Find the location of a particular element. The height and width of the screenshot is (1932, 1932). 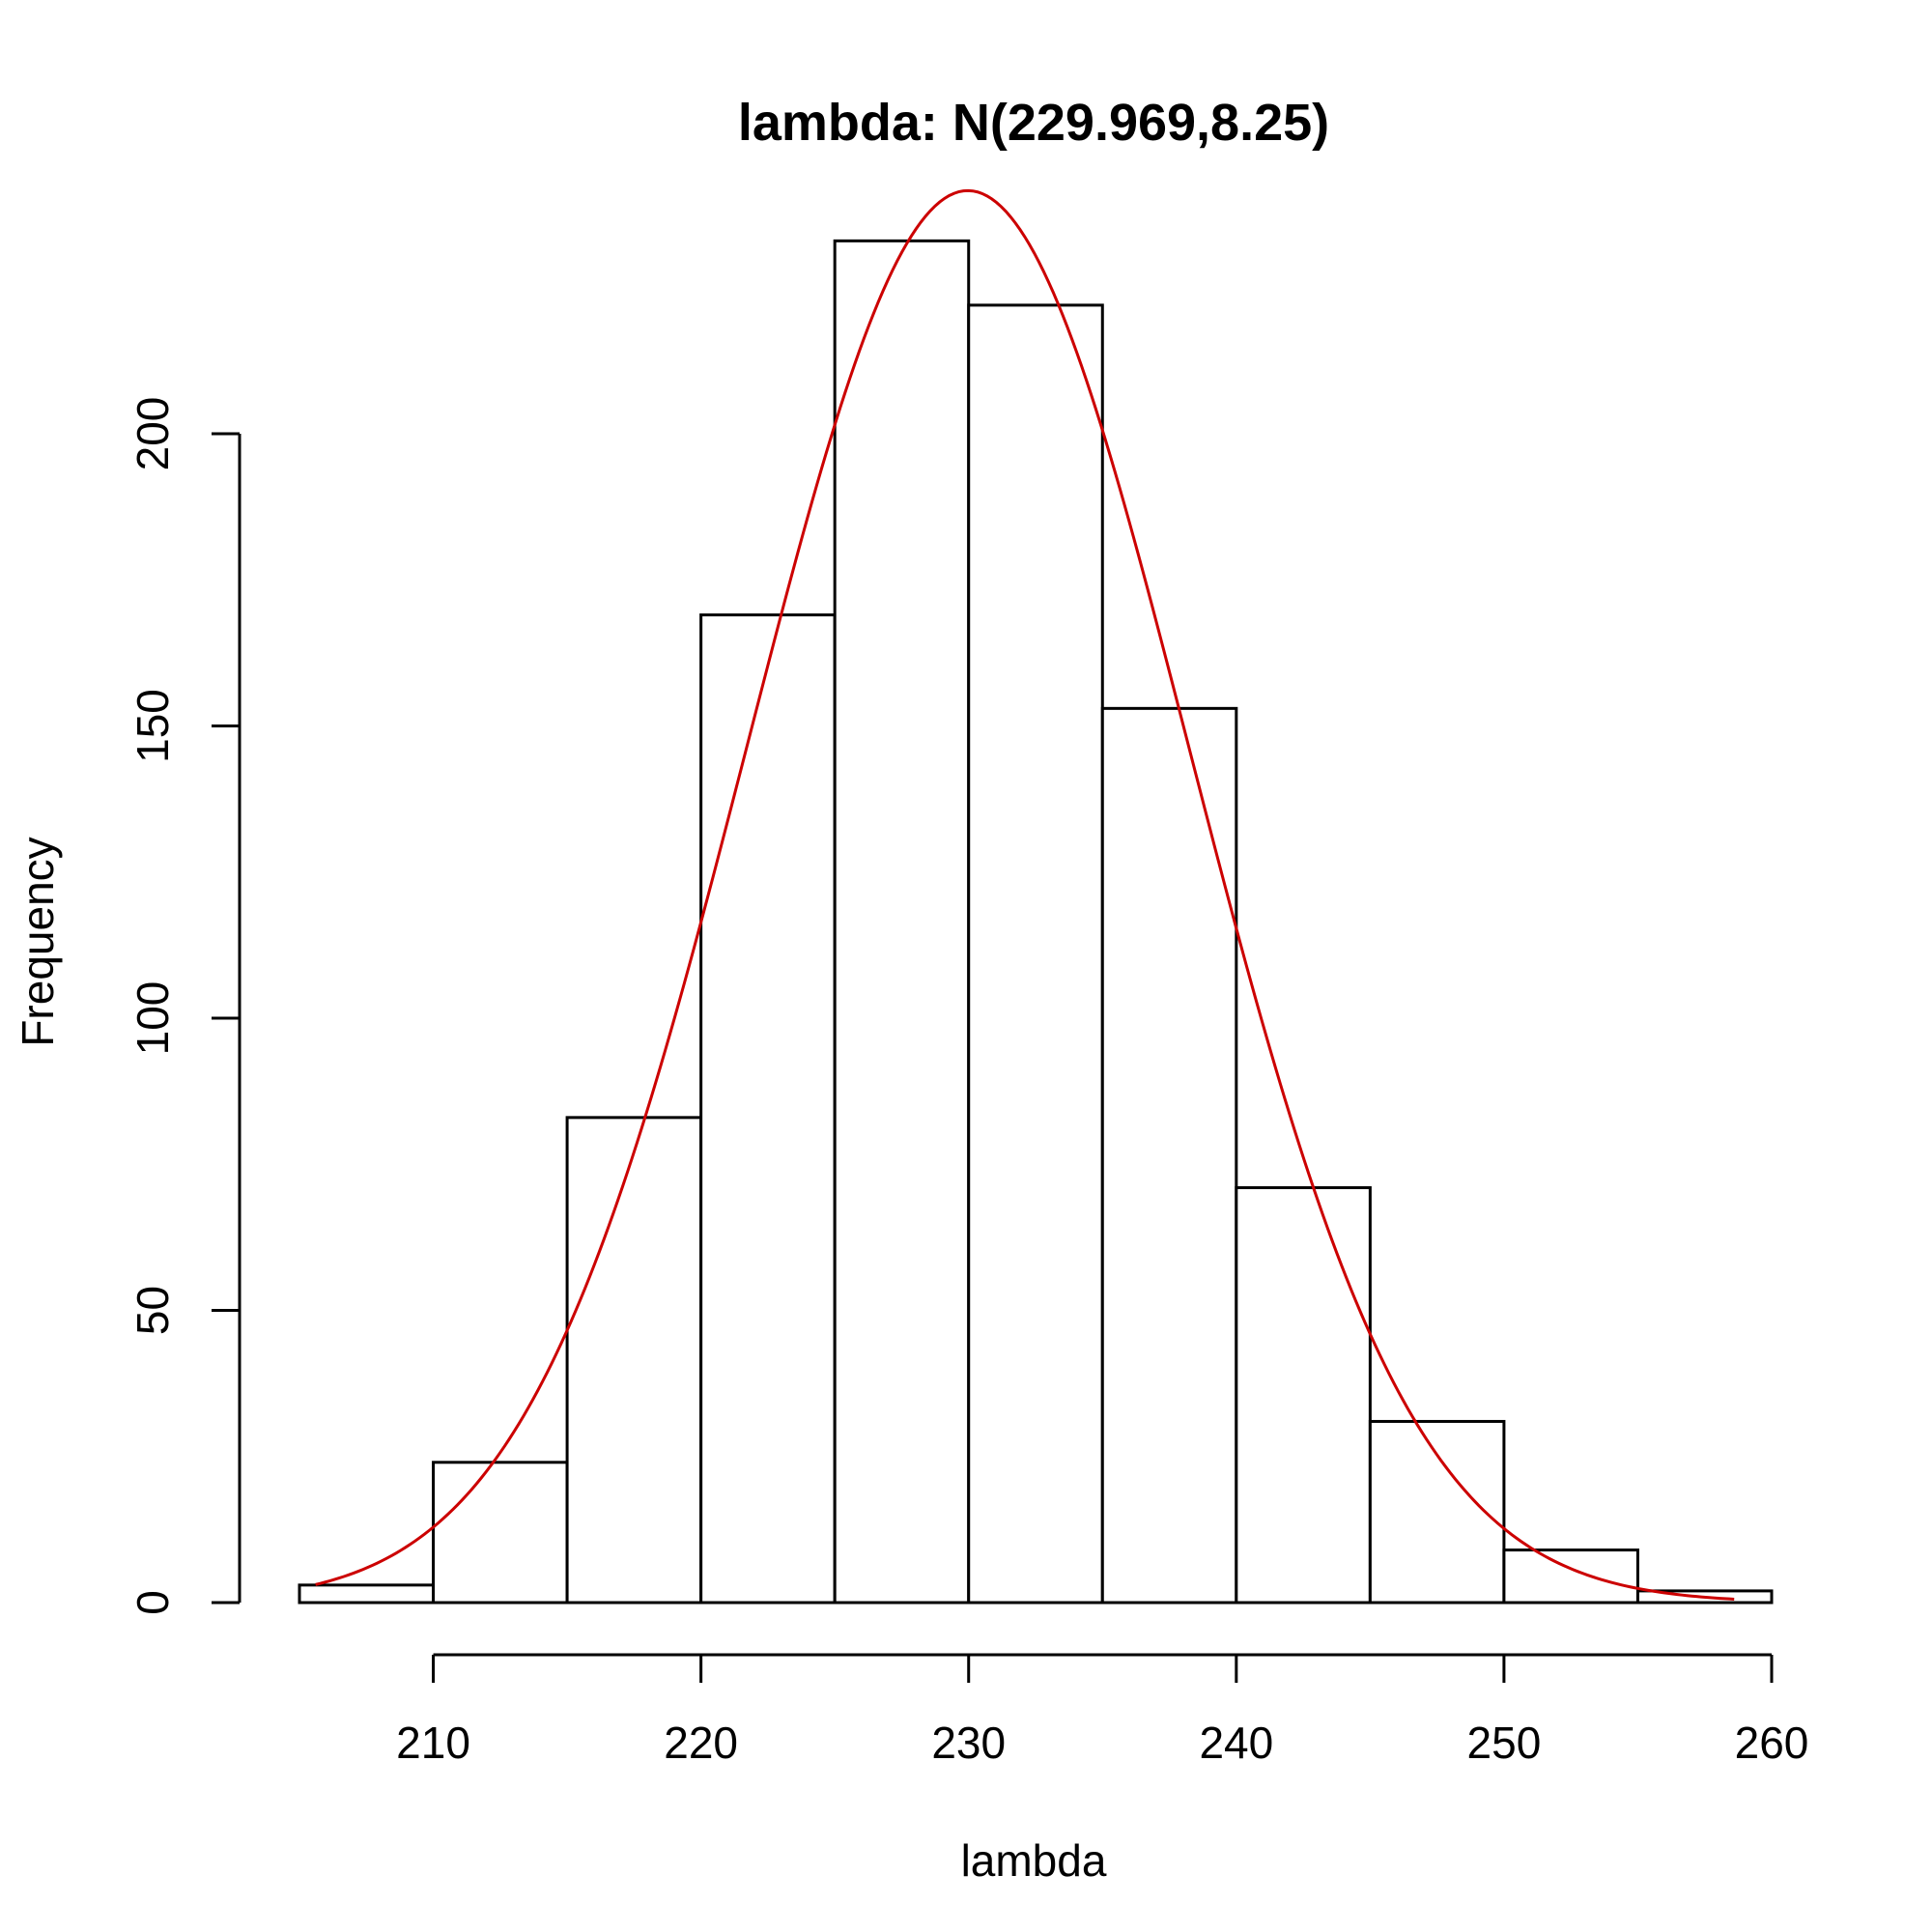

y-tick-label: 50 is located at coordinates (153, 1310).